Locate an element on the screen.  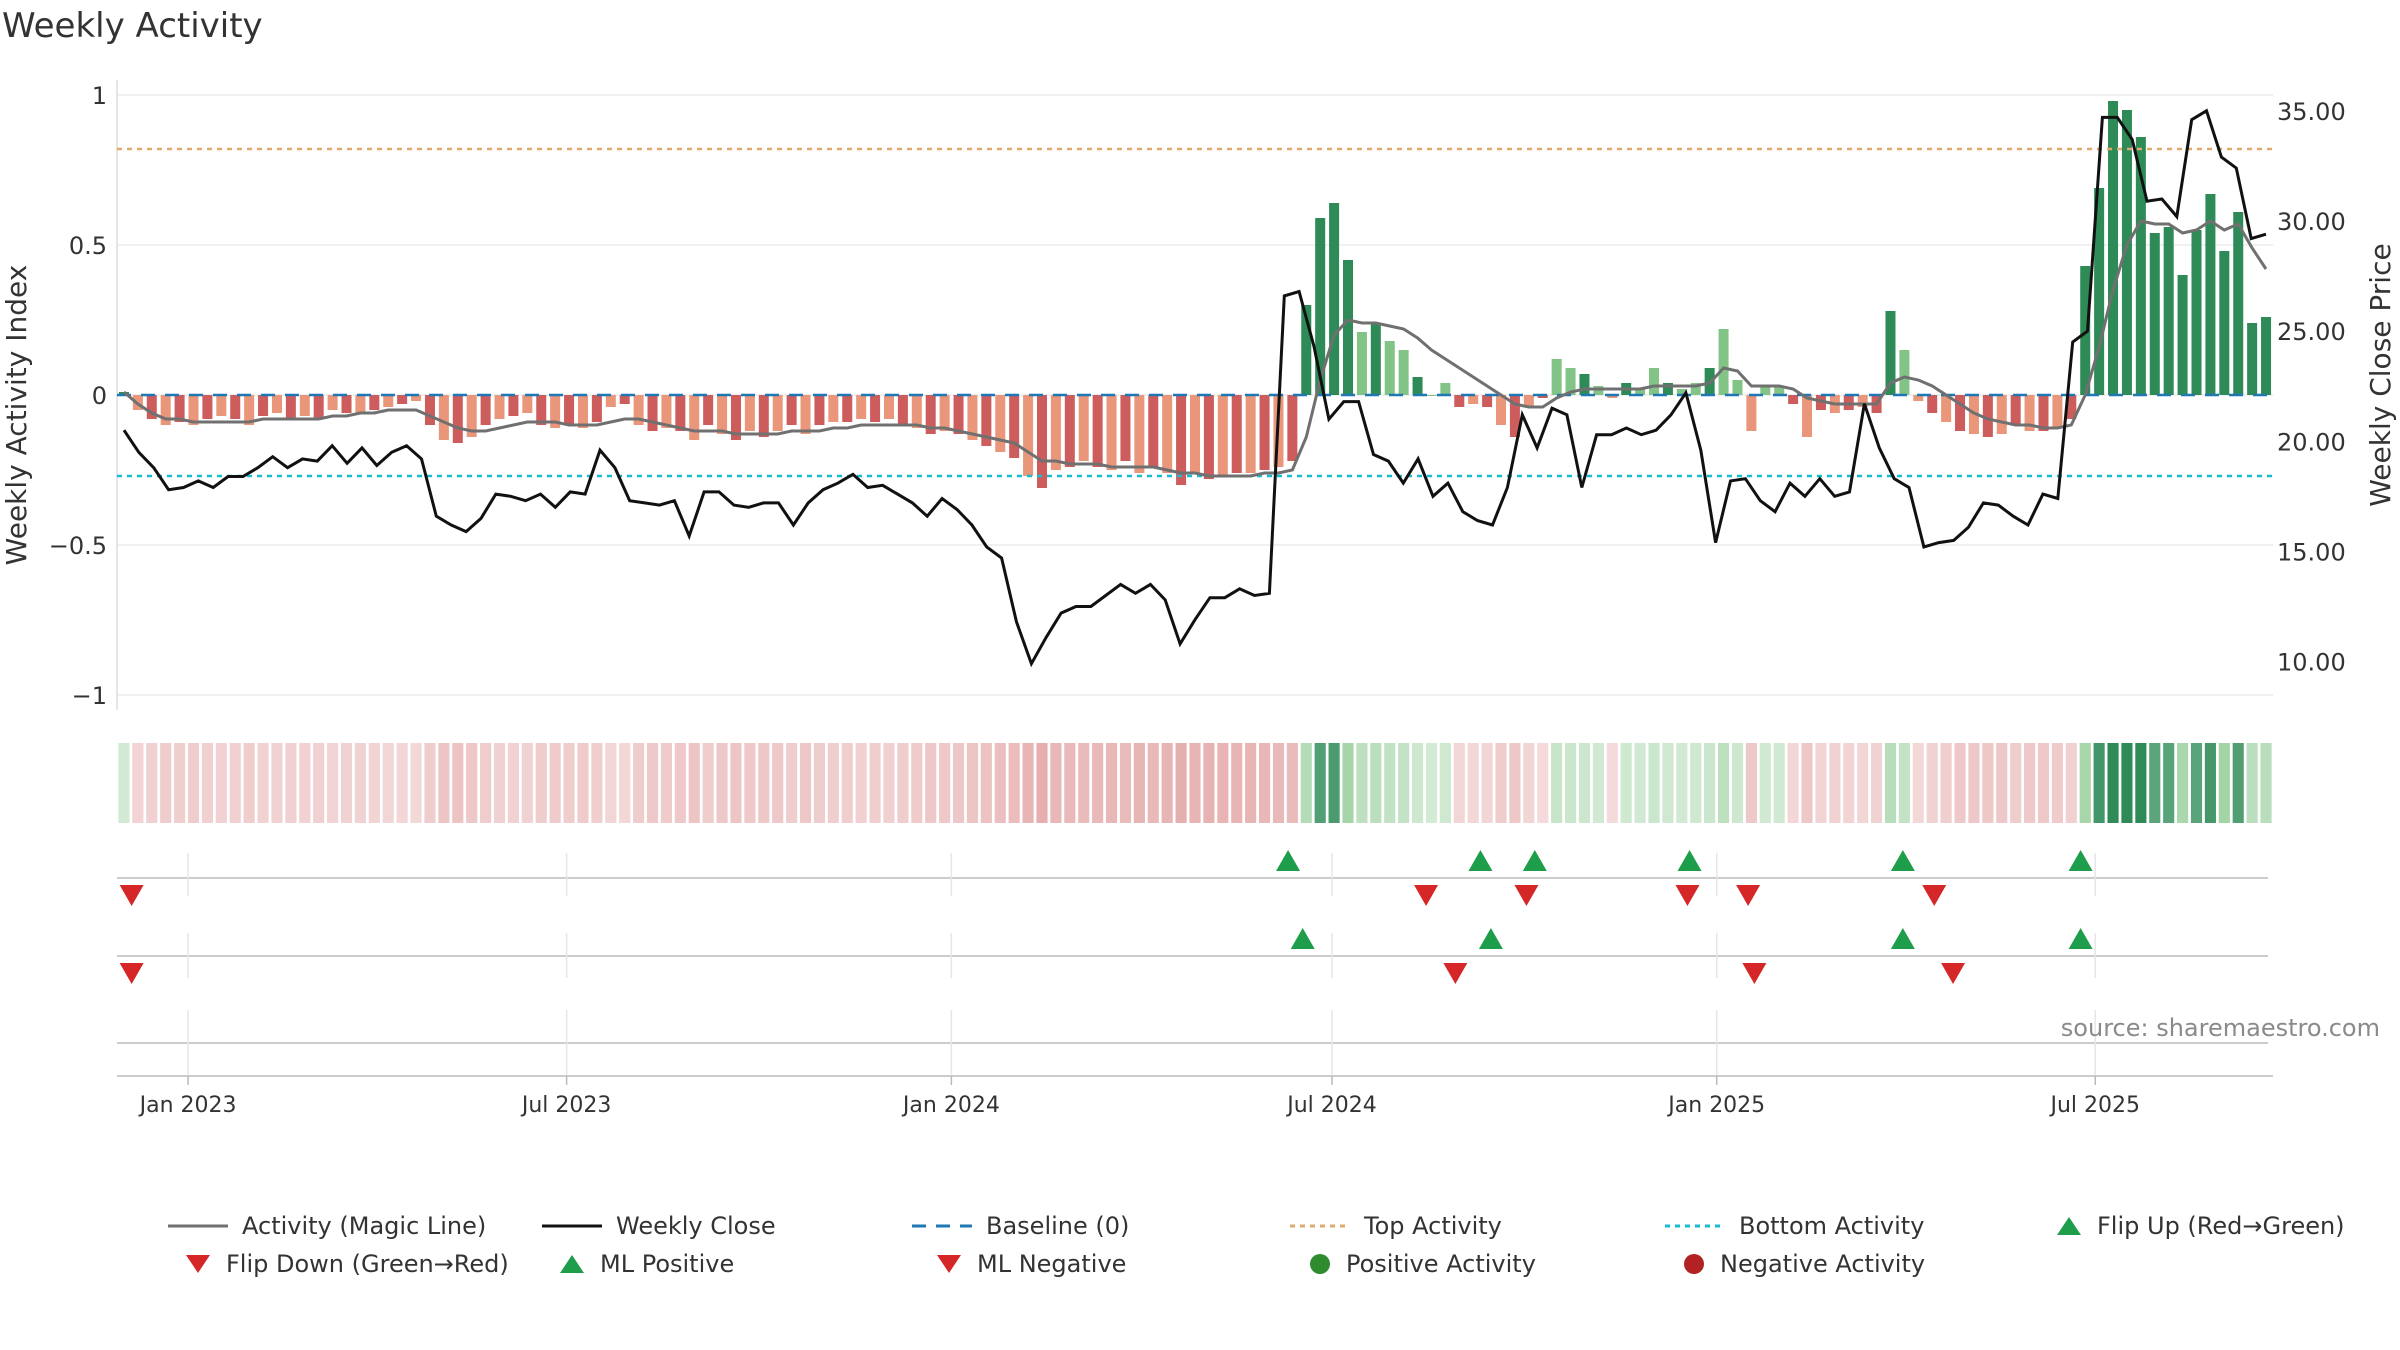
y-right-tick-label: 30.00 is located at coordinates (2311, 222).